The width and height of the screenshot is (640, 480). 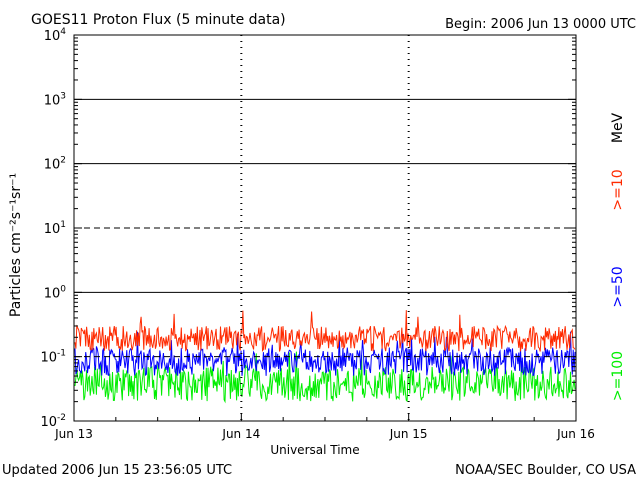 I want to click on x-tick-label-1: Jun 14, so click(x=240, y=434).